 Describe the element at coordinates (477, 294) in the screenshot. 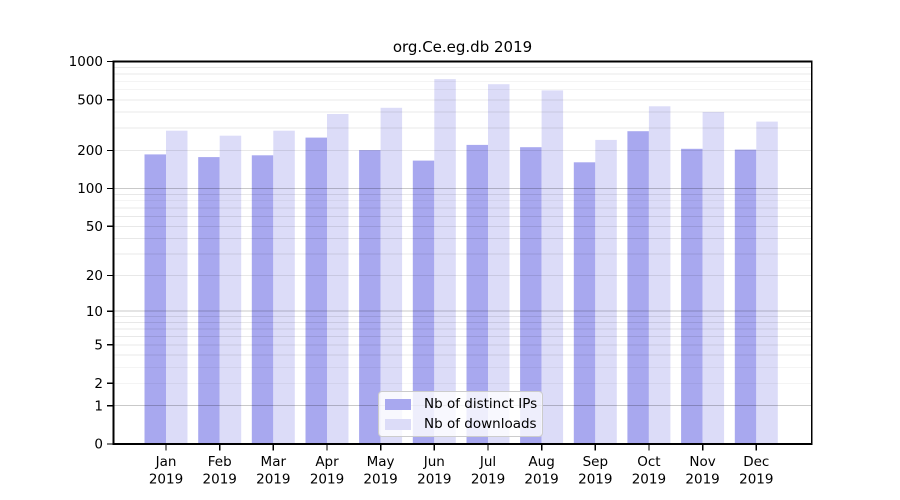

I see `bar-nb-of-distinct-ips-jul` at that location.